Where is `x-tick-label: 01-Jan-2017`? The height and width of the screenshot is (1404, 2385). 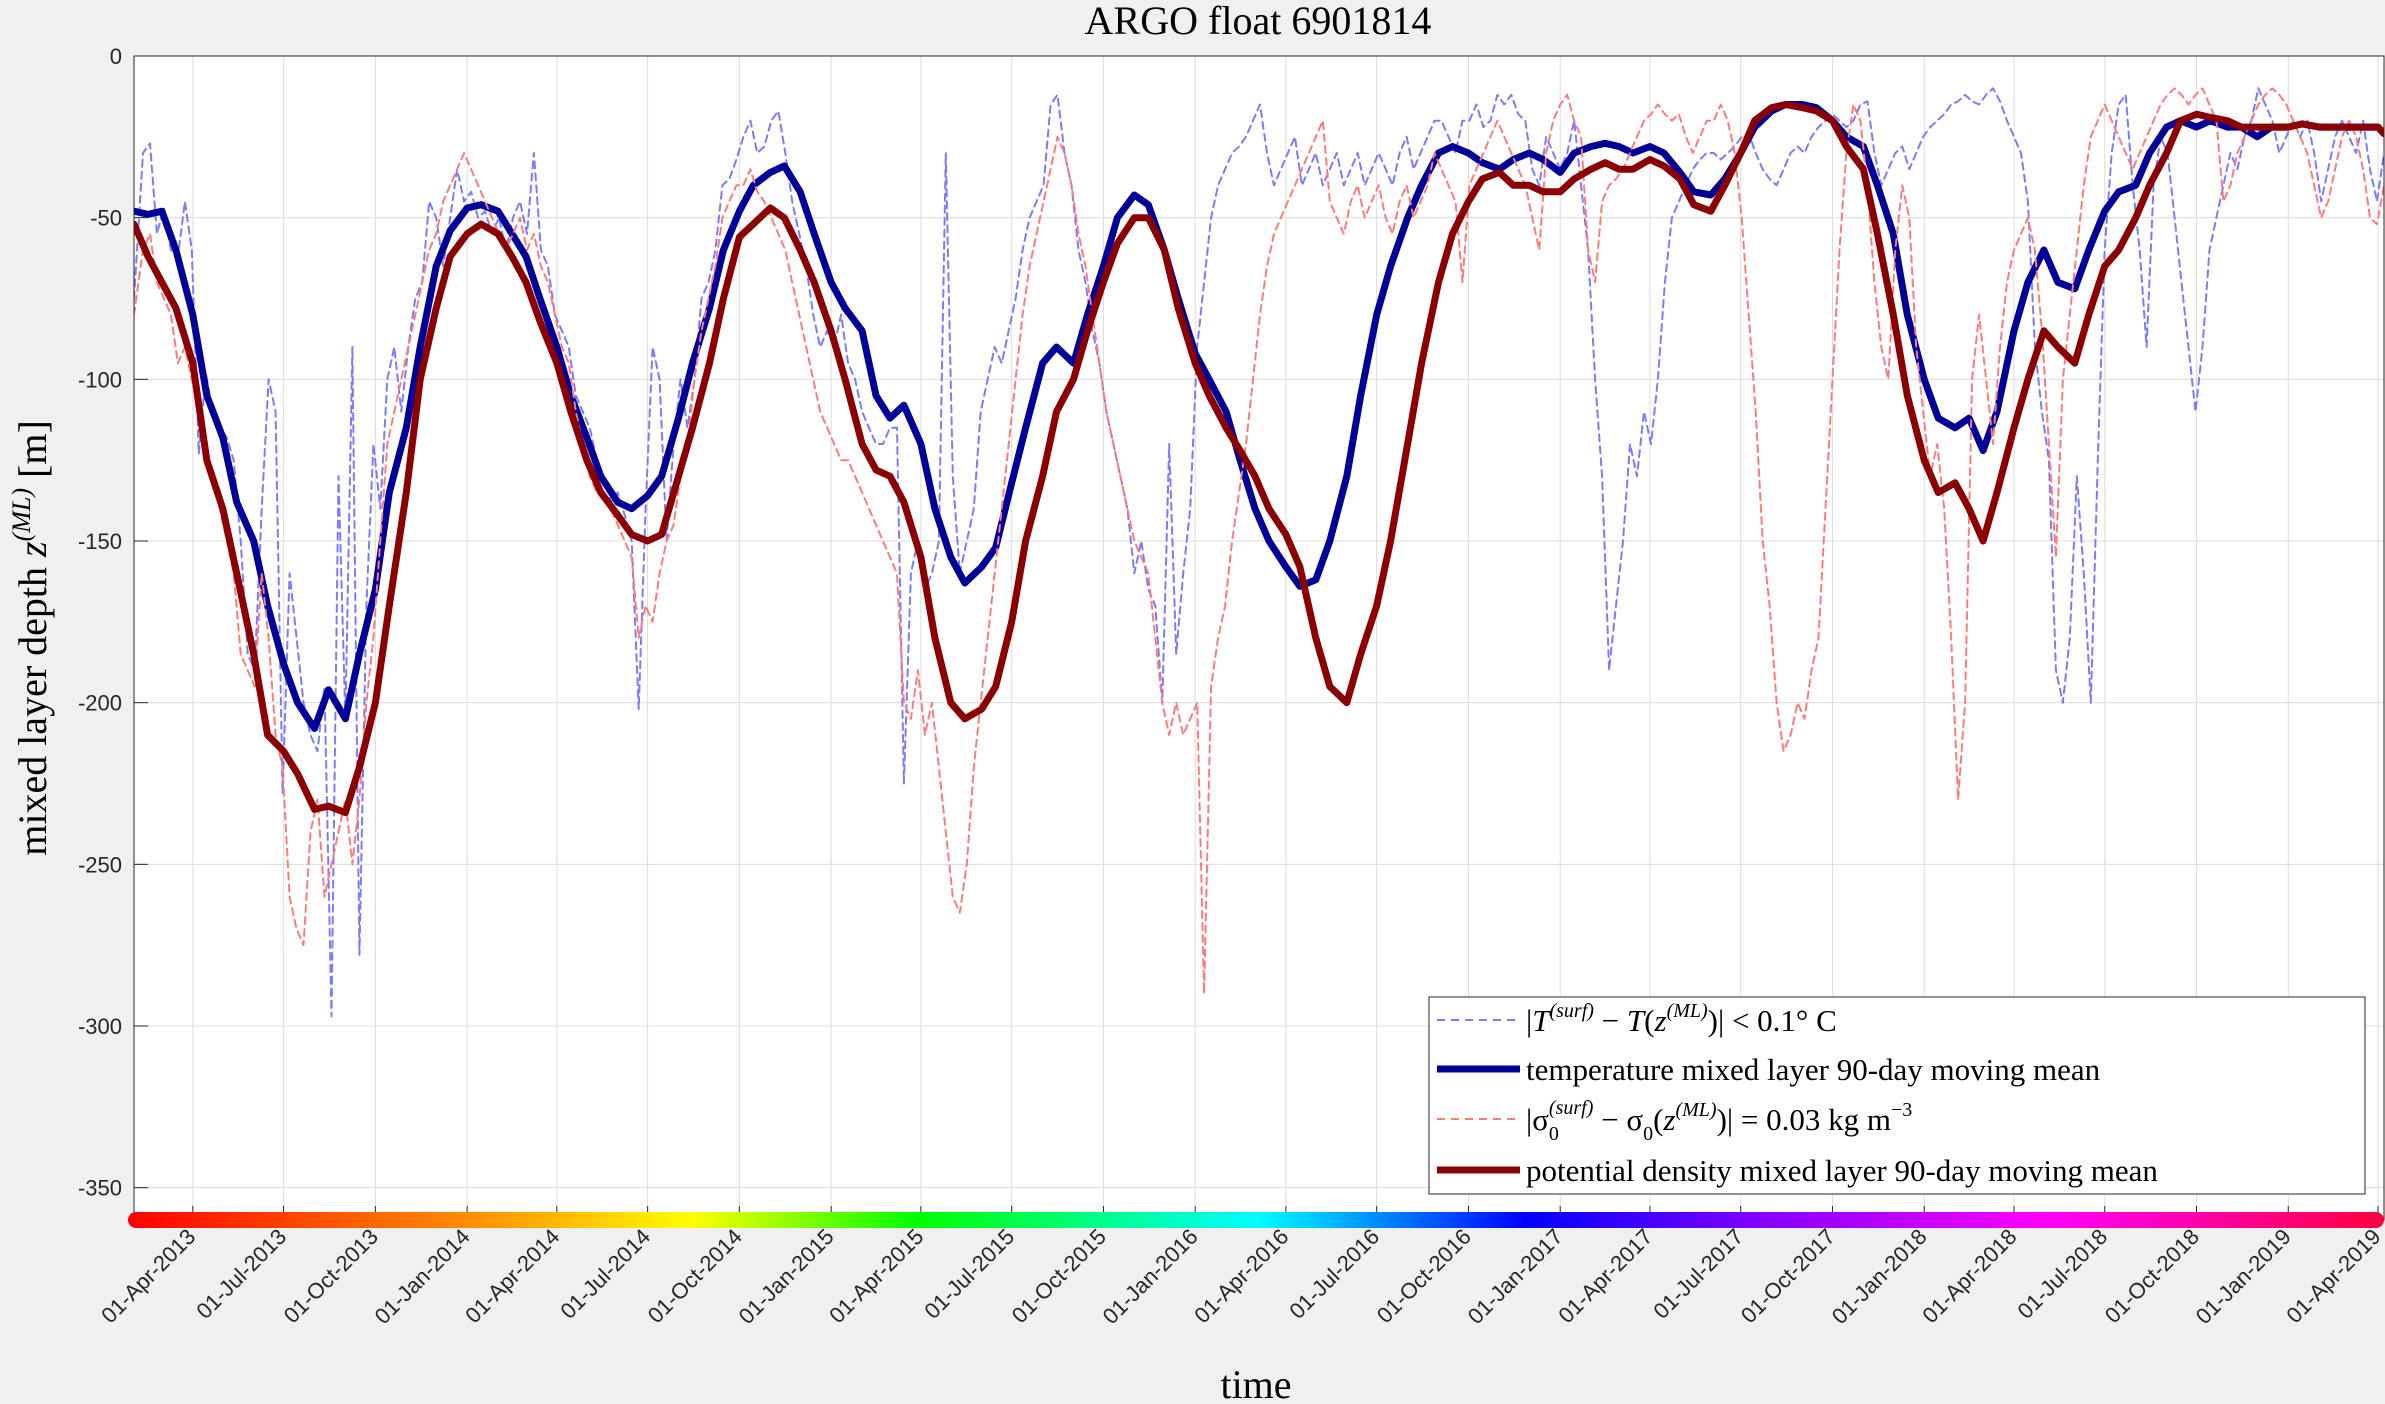 x-tick-label: 01-Jan-2017 is located at coordinates (1515, 1276).